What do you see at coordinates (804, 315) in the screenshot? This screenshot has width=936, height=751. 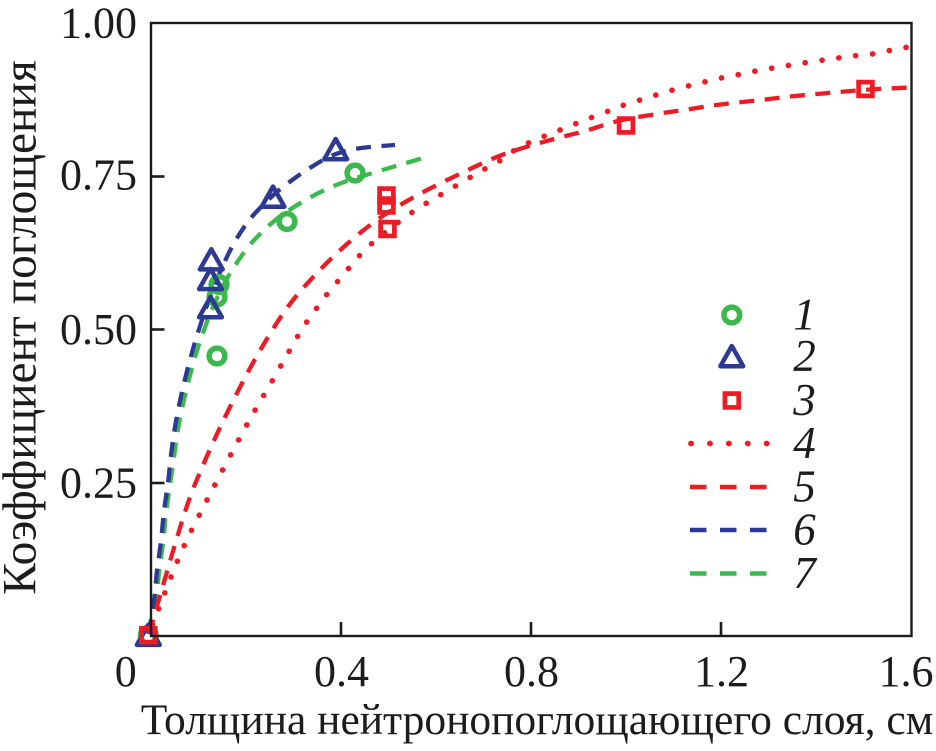 I see `svg-text: 1` at bounding box center [804, 315].